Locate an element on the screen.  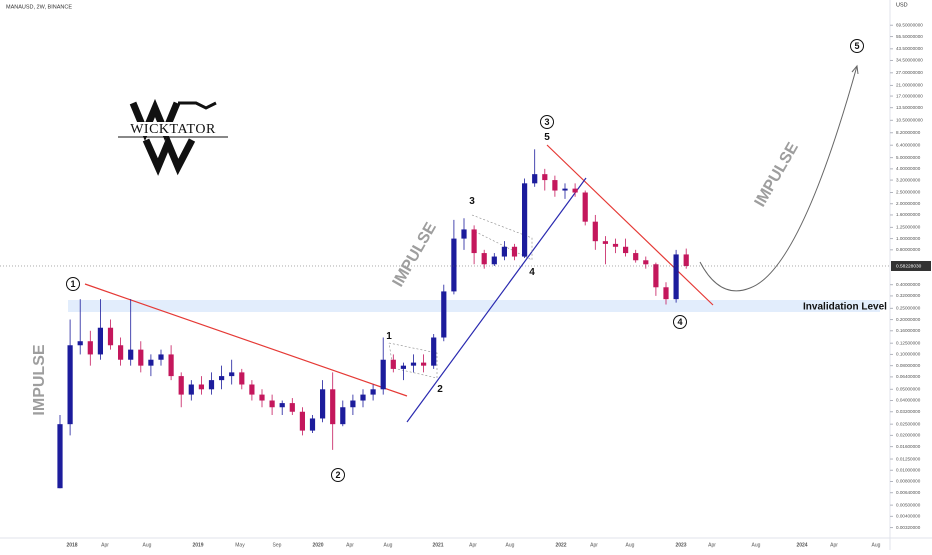
y-tick-label: 0.12500000 is located at coordinates (908, 342).